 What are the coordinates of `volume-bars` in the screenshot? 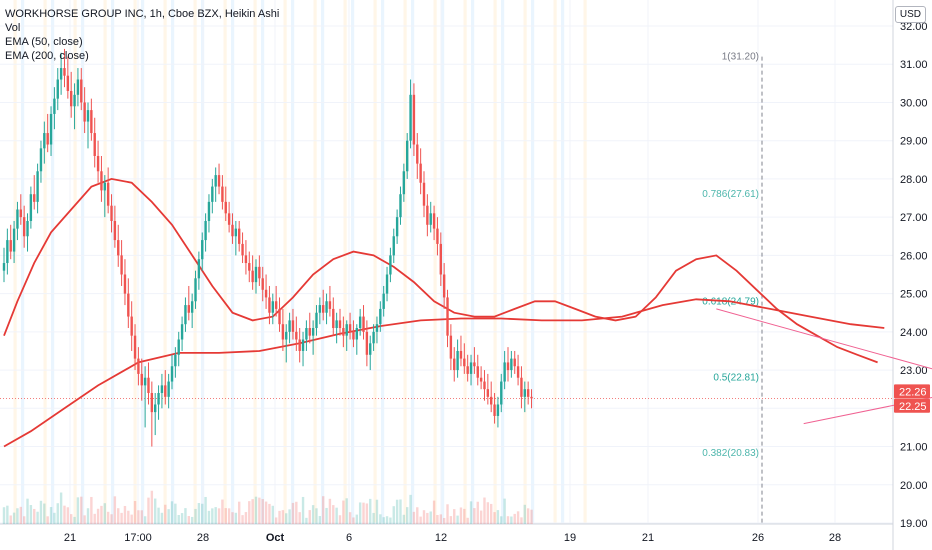 It's located at (267, 507).